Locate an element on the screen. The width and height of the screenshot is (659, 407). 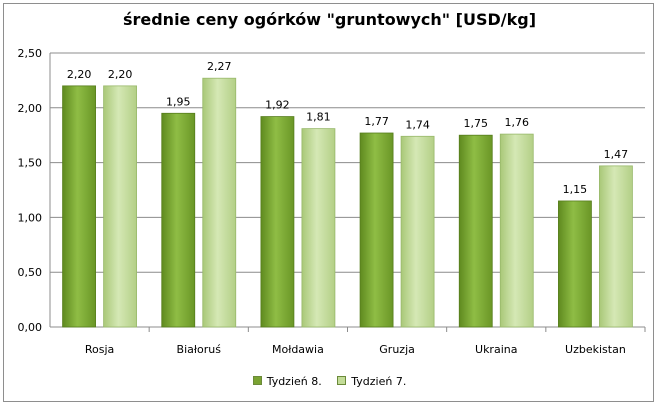
legend-item-series-1: Tydzień 8. is located at coordinates (287, 381).